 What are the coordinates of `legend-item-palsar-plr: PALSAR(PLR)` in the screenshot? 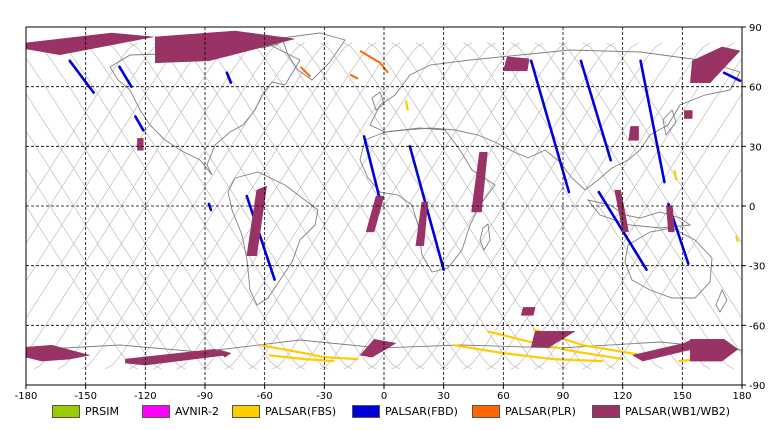 It's located at (524, 411).